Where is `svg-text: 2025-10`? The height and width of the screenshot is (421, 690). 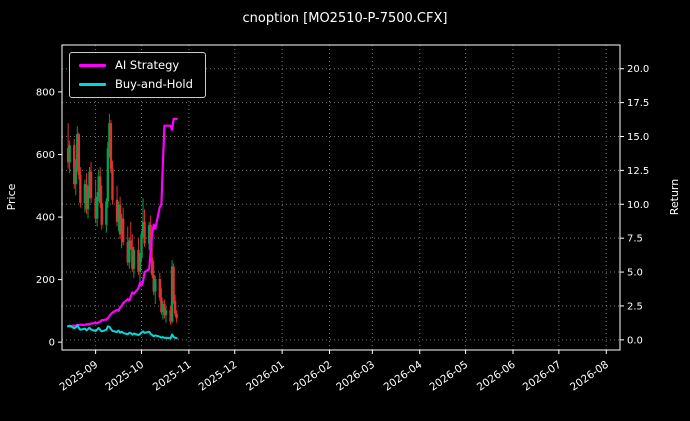 svg-text: 2025-10 is located at coordinates (124, 376).